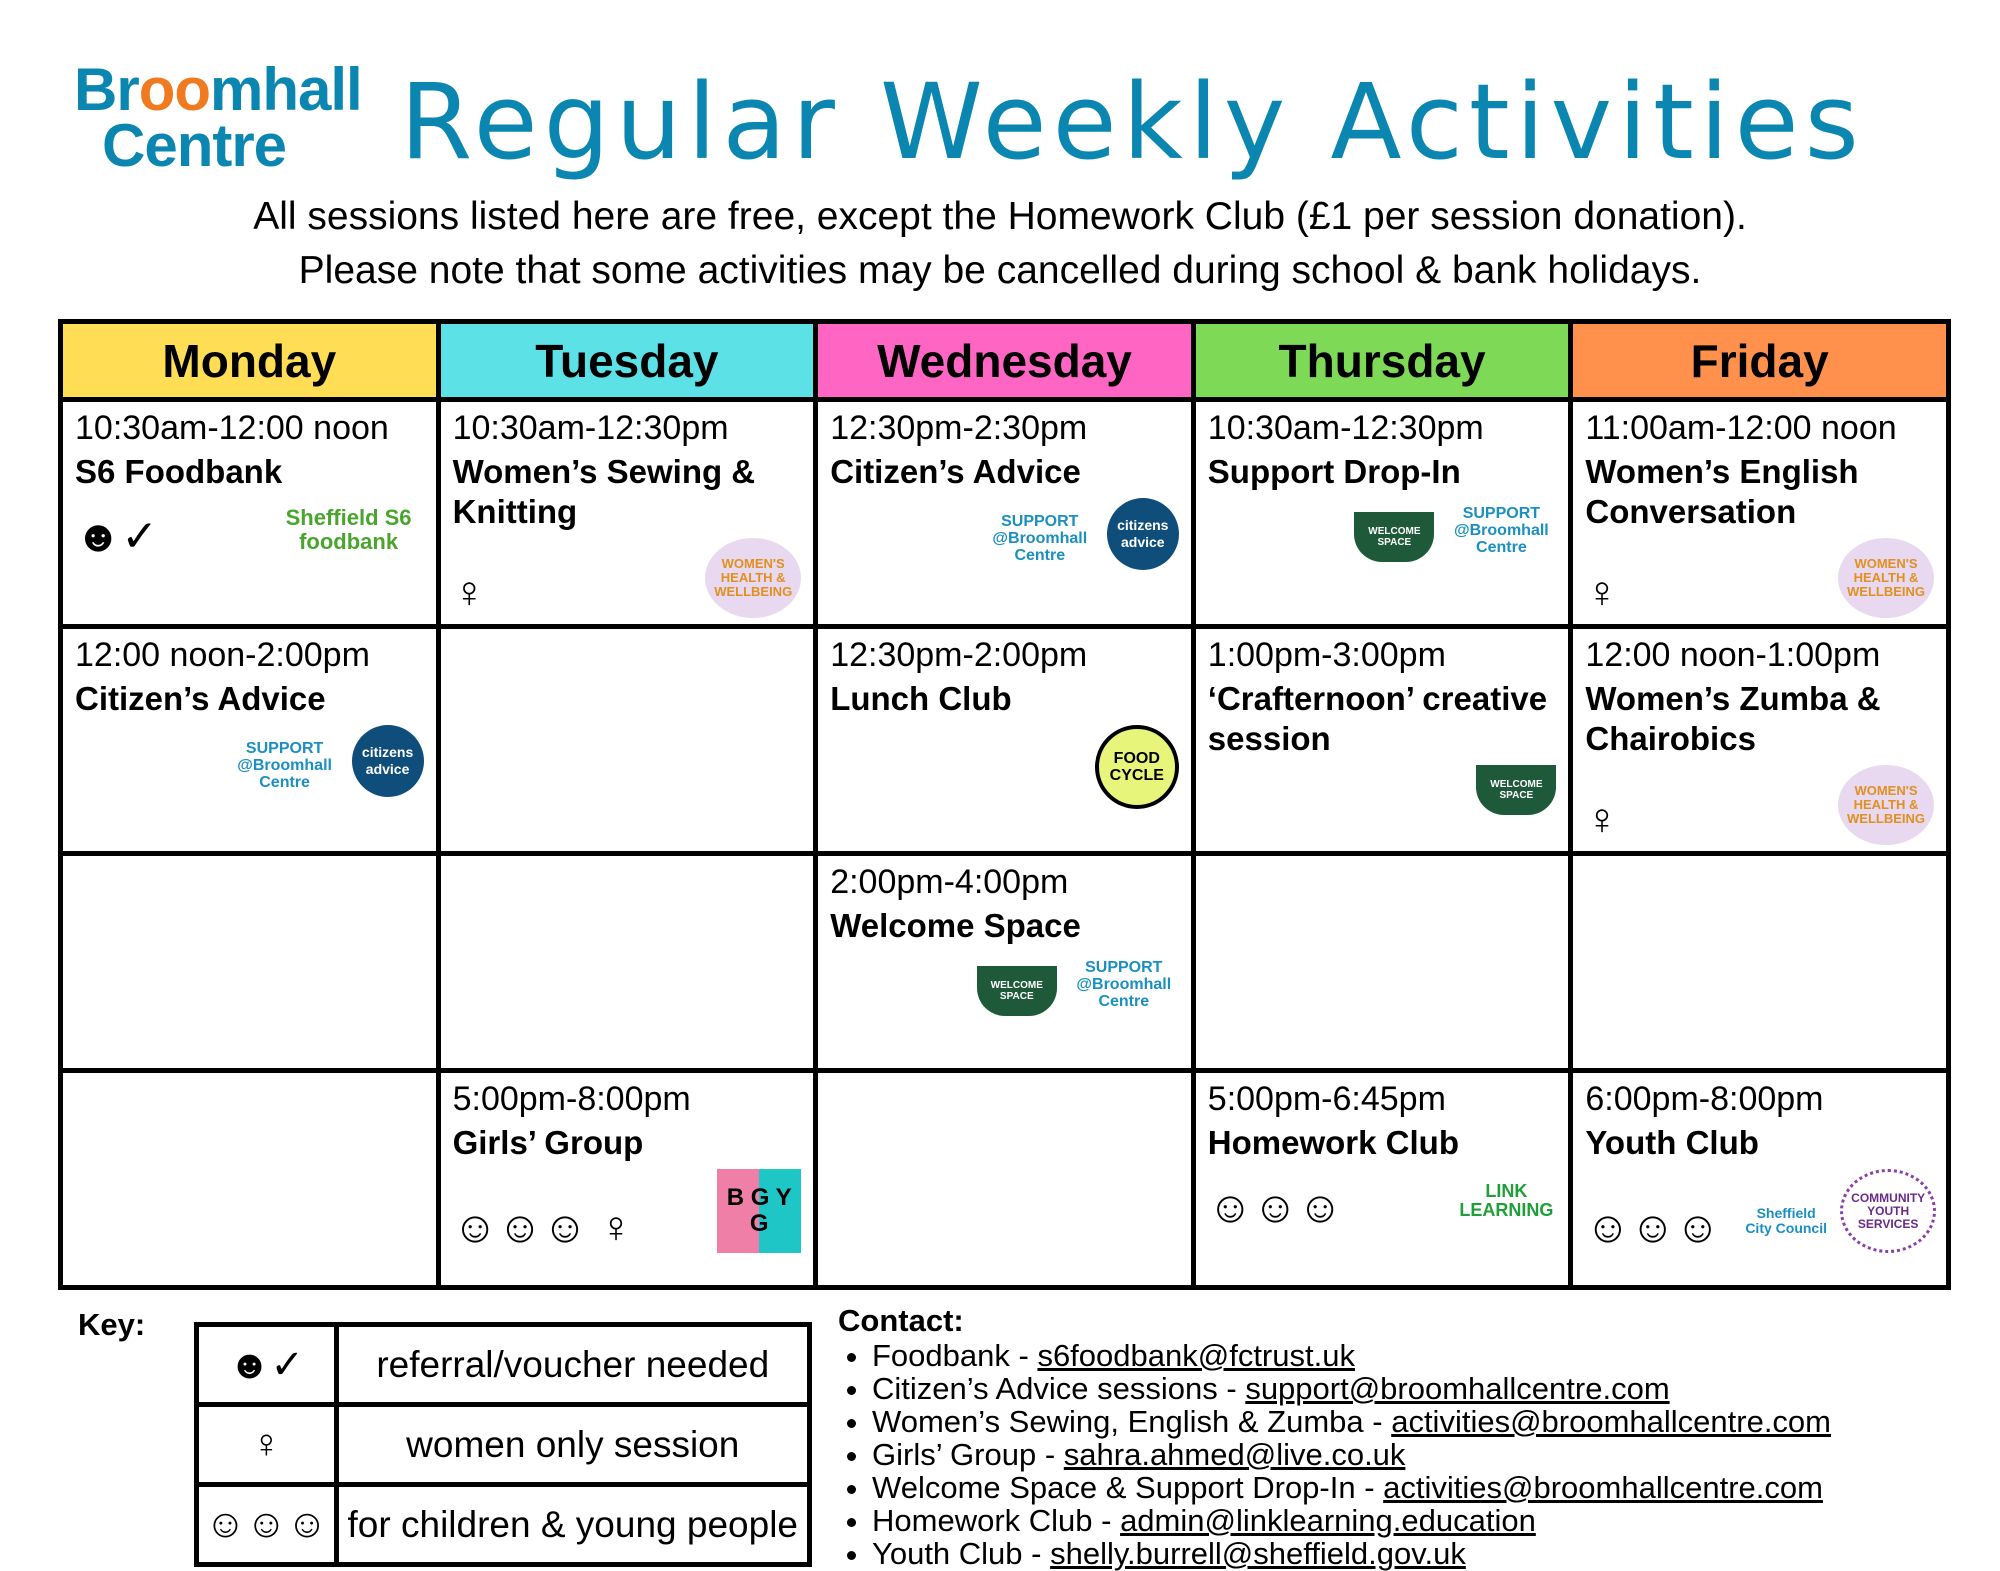 The height and width of the screenshot is (1571, 2000). What do you see at coordinates (1506, 1200) in the screenshot?
I see `logo-link-learning: LINK LEARNING` at bounding box center [1506, 1200].